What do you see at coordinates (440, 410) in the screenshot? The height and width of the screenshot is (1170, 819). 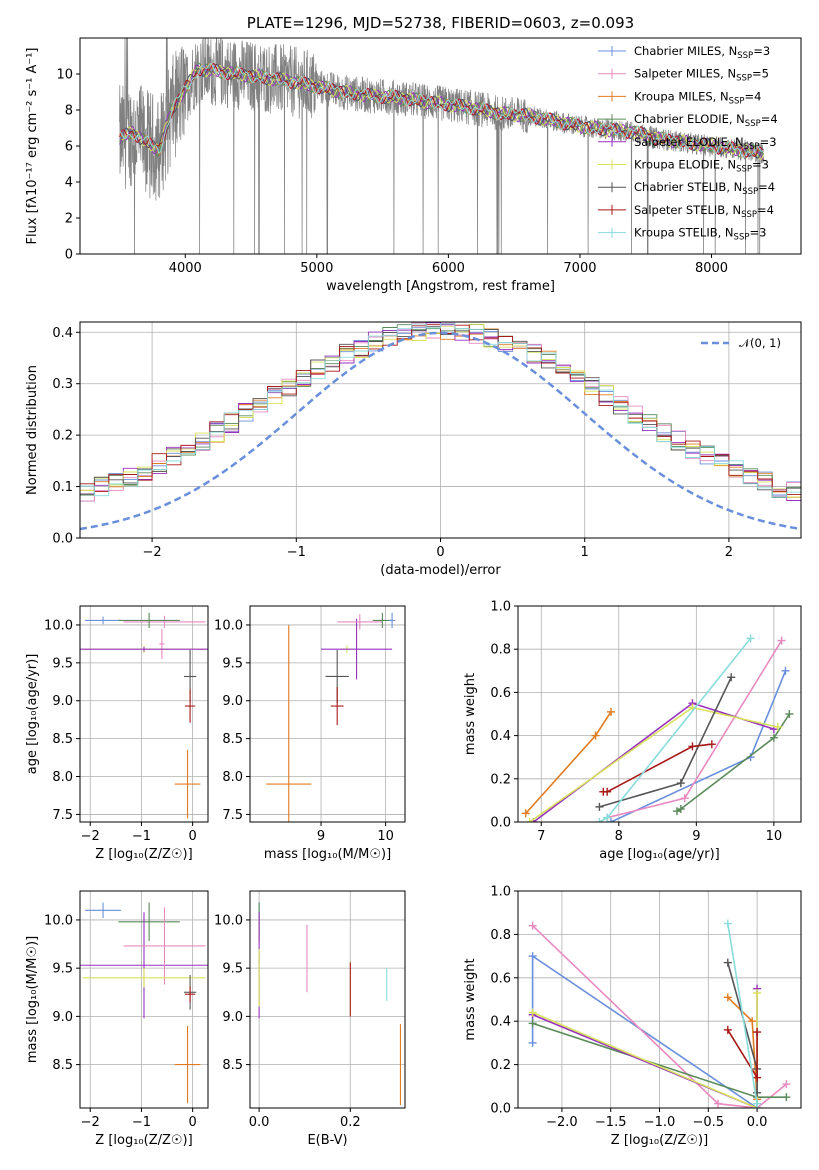 I see `histogram-kroupa-stelib` at bounding box center [440, 410].